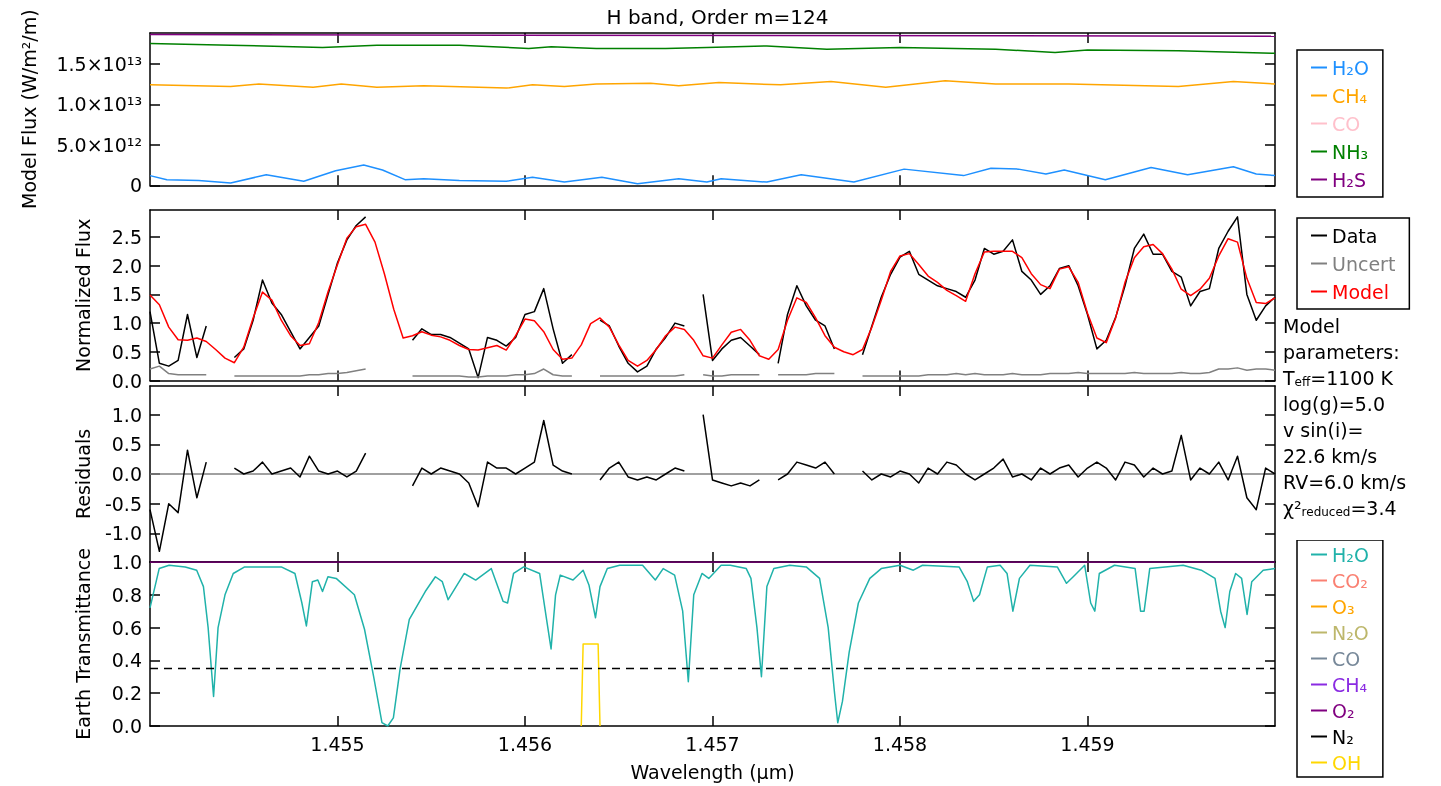  I want to click on y-tick-label: 1.0×10¹³, so click(99, 104).